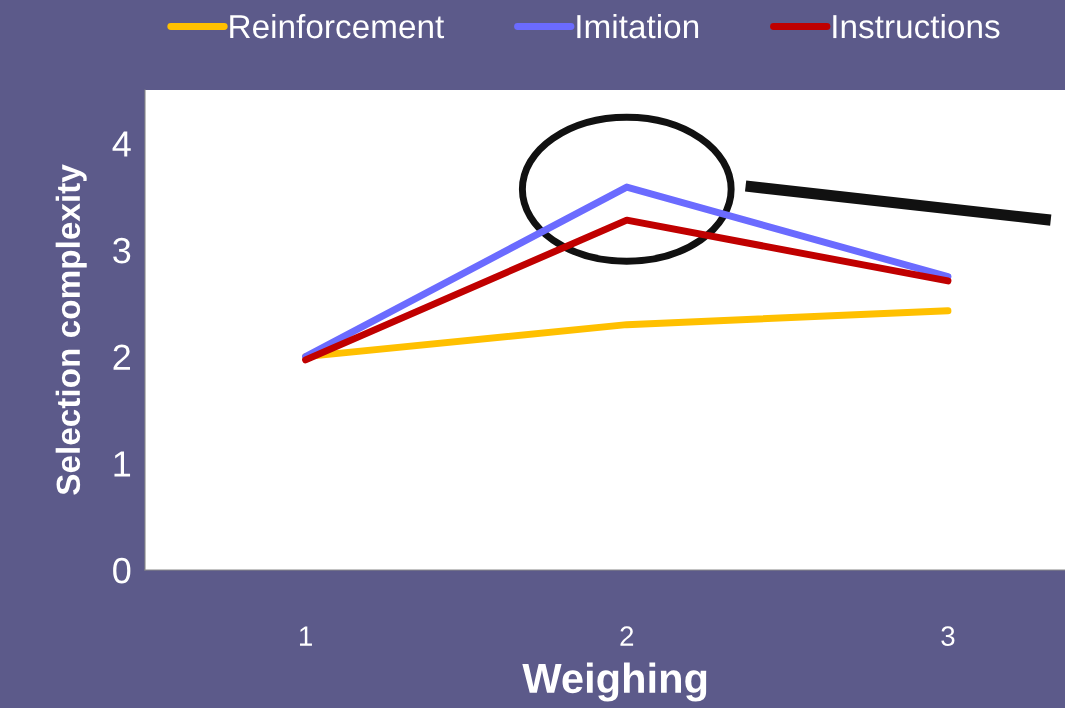 Image resolution: width=1065 pixels, height=708 pixels. I want to click on legend-label: Reinforcement, so click(337, 26).